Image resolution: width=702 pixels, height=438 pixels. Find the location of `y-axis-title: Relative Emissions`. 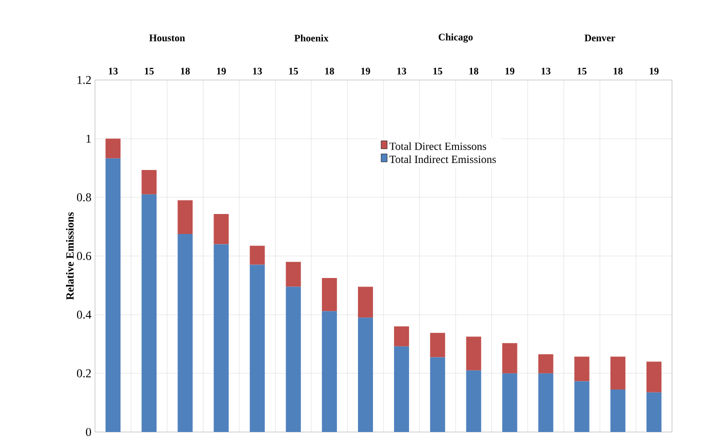

y-axis-title: Relative Emissions is located at coordinates (70, 256).